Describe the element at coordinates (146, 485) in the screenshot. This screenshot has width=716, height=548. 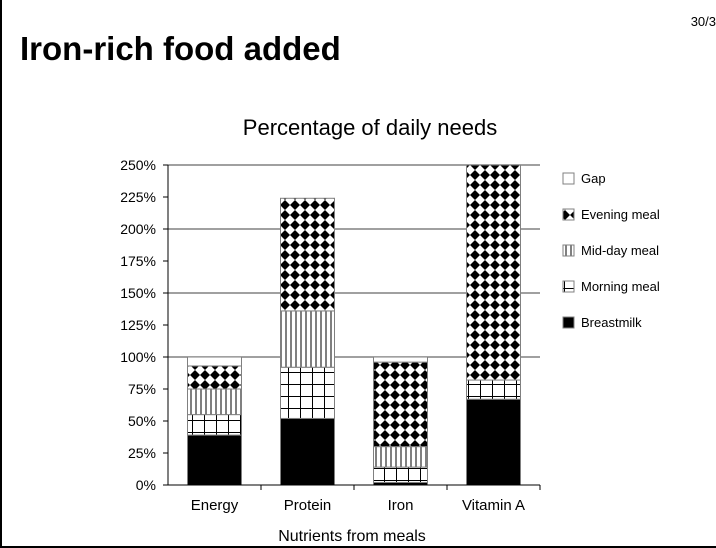
I see `y-tick-label: 0%` at that location.